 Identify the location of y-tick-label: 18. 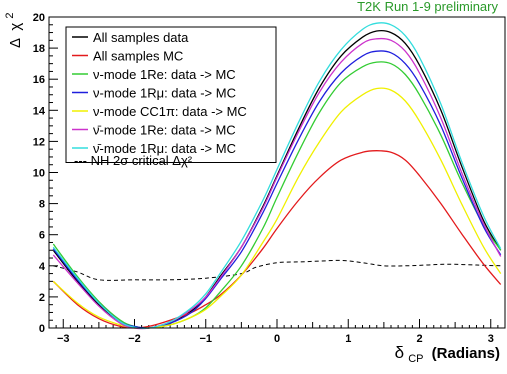
(39, 49).